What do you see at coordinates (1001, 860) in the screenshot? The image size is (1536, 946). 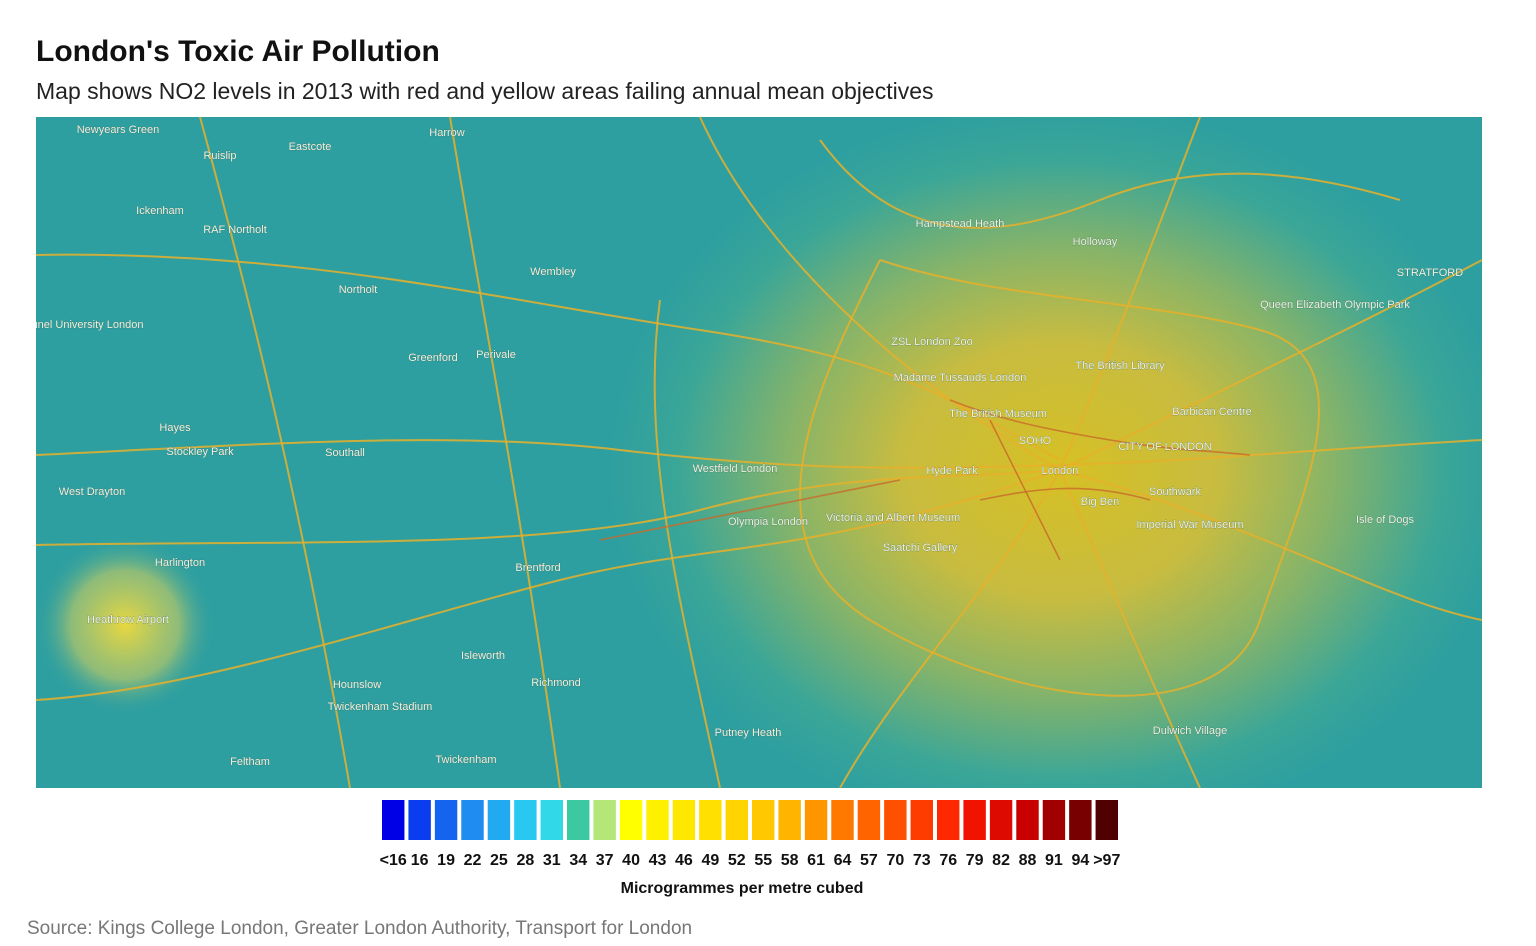 I see `legend-label: 82` at bounding box center [1001, 860].